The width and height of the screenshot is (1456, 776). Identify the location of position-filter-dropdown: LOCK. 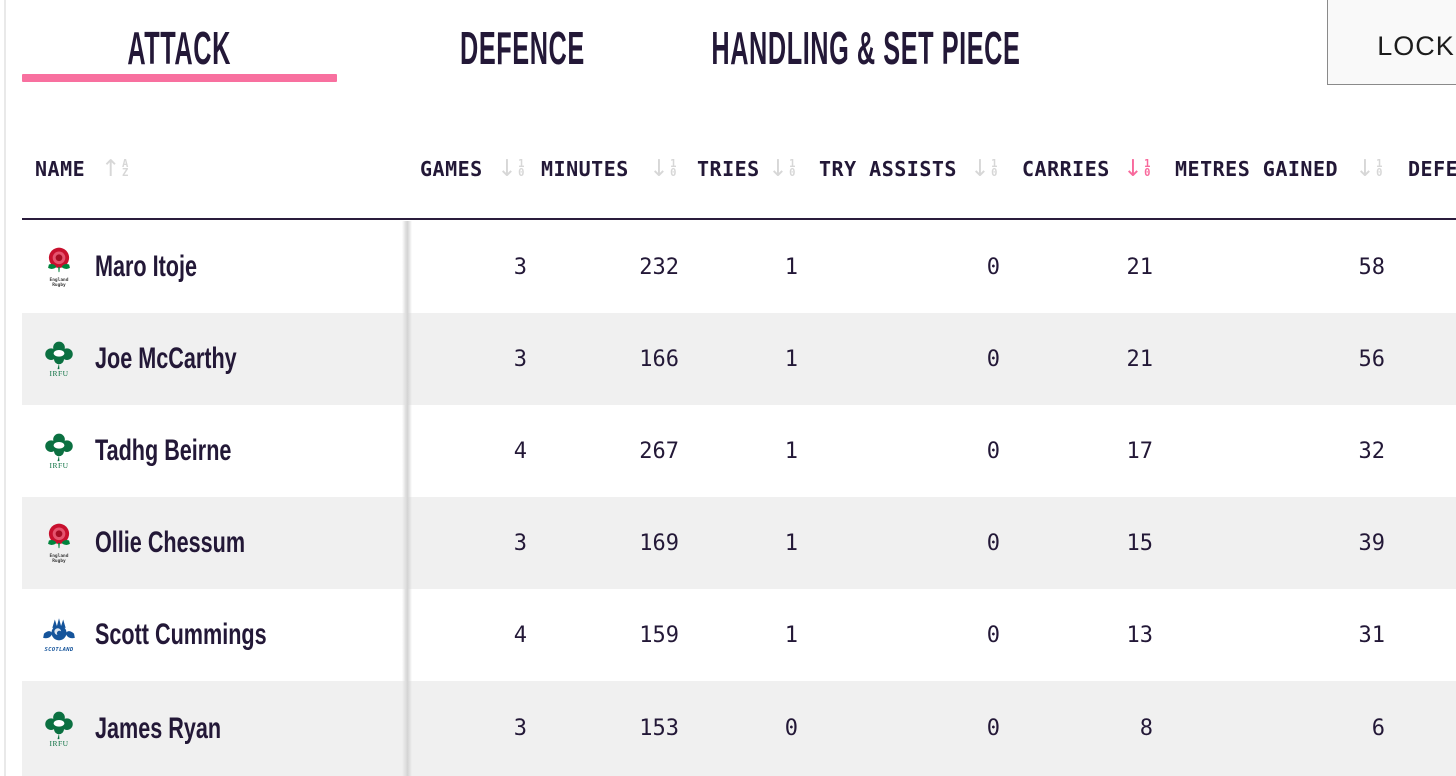
(1391, 42).